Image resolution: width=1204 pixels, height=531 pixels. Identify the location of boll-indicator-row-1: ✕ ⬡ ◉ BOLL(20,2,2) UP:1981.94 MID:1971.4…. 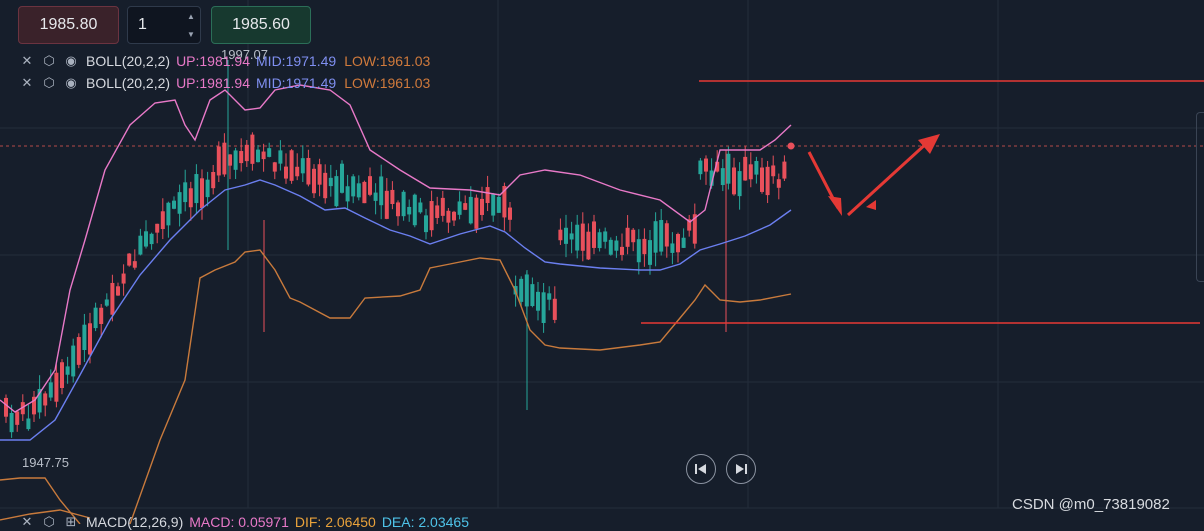
(224, 61).